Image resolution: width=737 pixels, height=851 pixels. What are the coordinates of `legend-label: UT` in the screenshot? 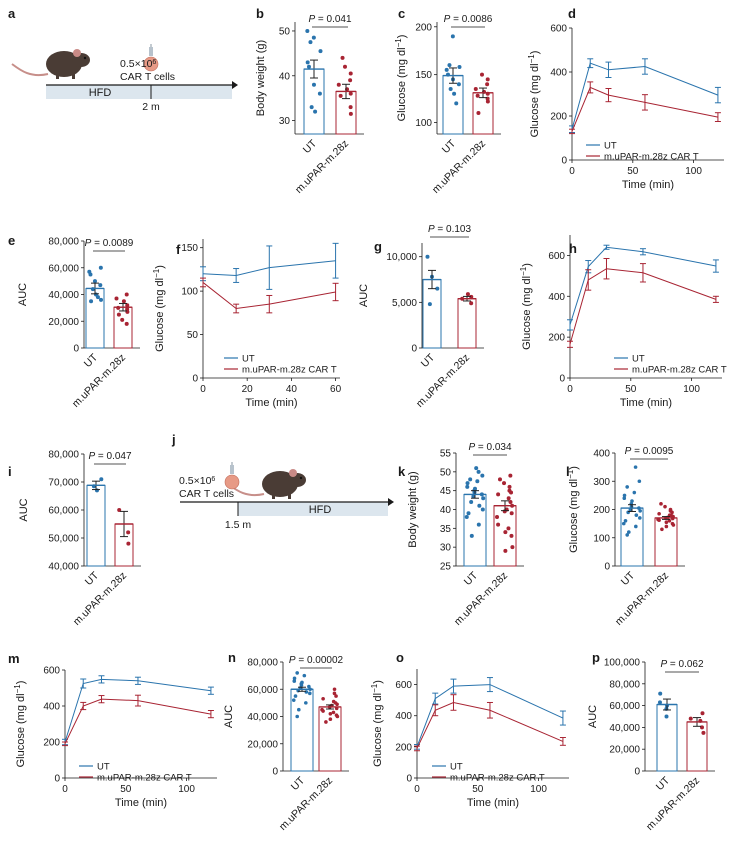 It's located at (610, 146).